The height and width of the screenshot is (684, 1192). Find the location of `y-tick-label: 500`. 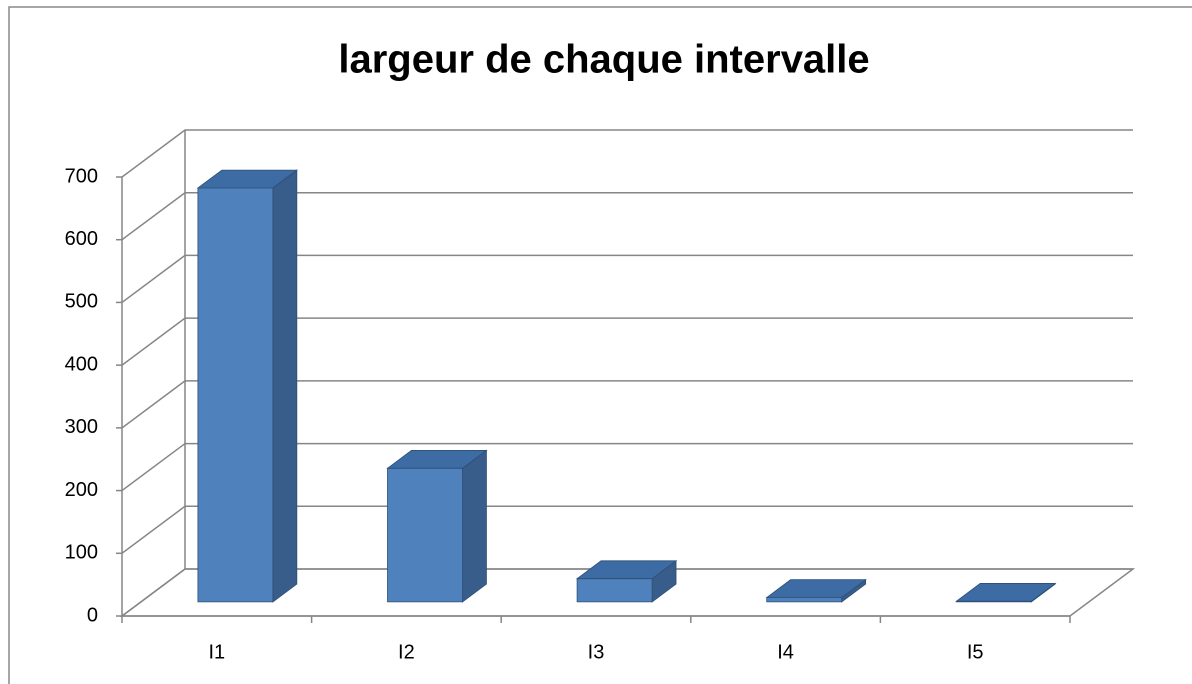

y-tick-label: 500 is located at coordinates (81, 302).